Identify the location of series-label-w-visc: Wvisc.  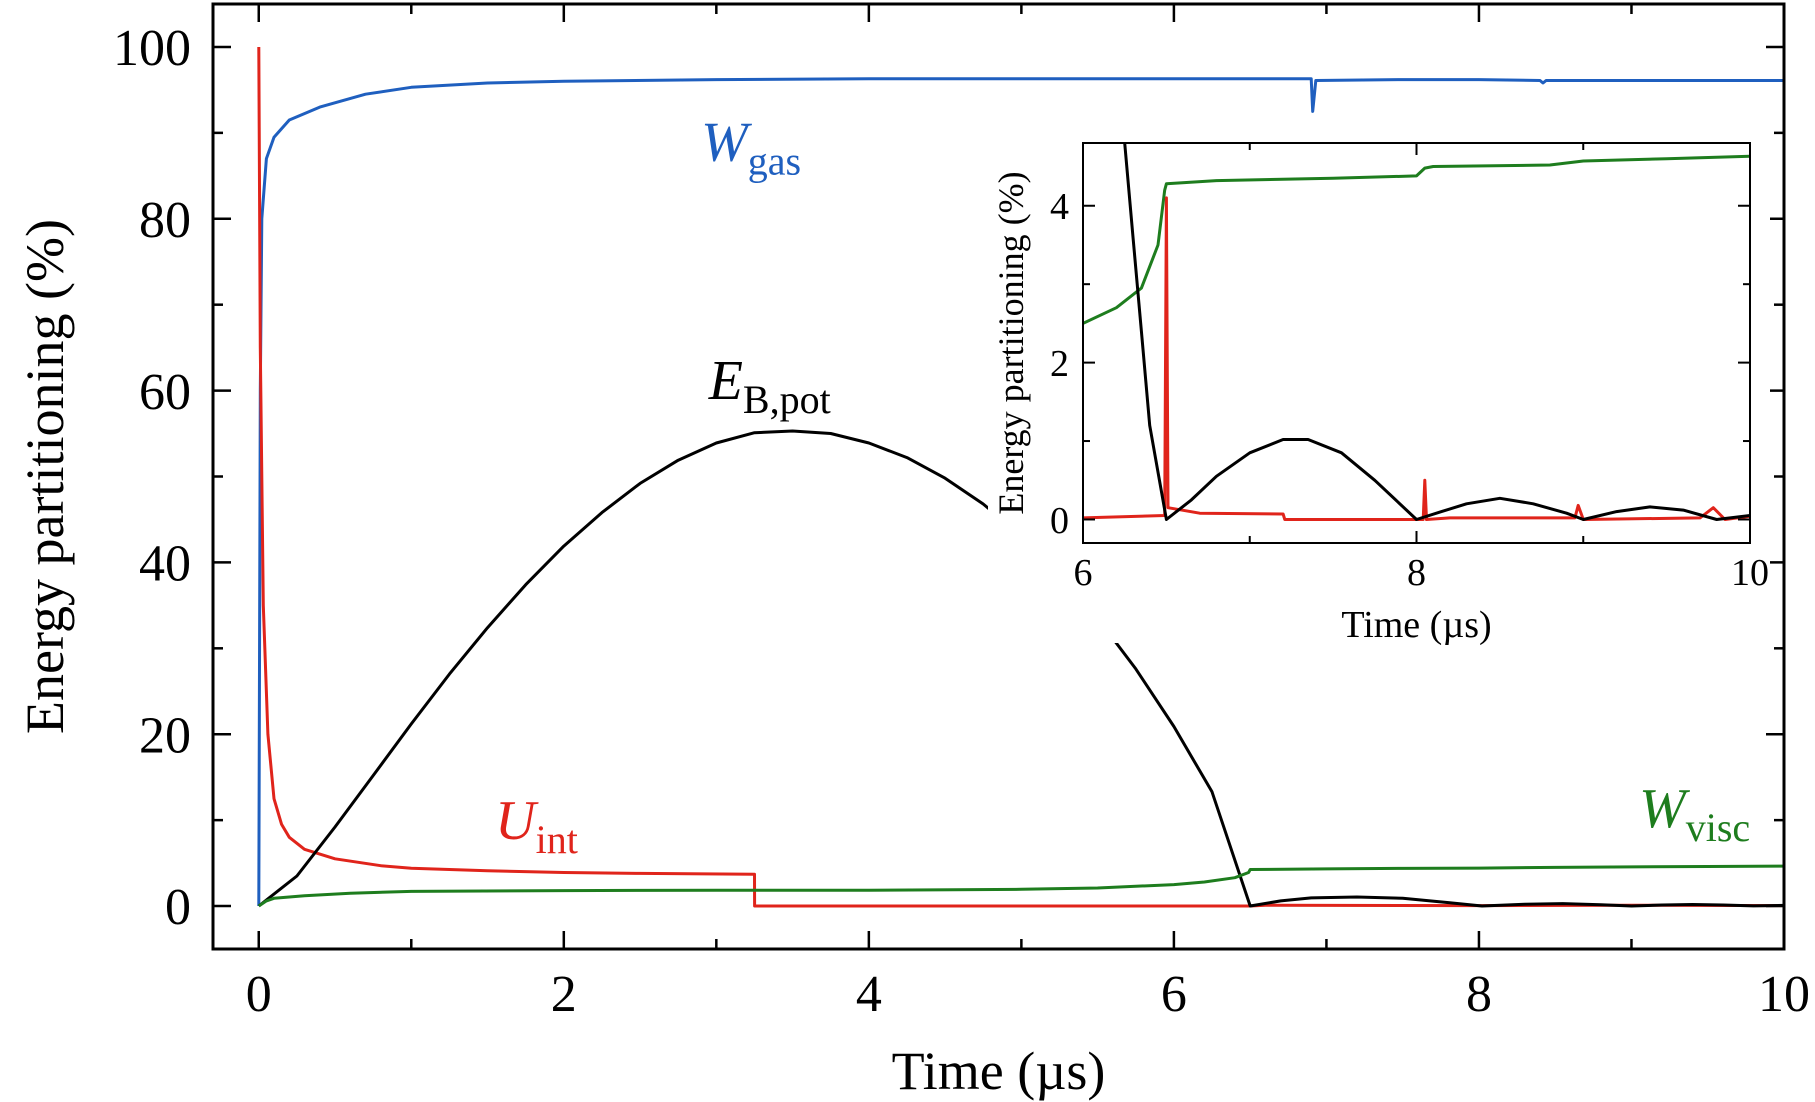
(1694, 814).